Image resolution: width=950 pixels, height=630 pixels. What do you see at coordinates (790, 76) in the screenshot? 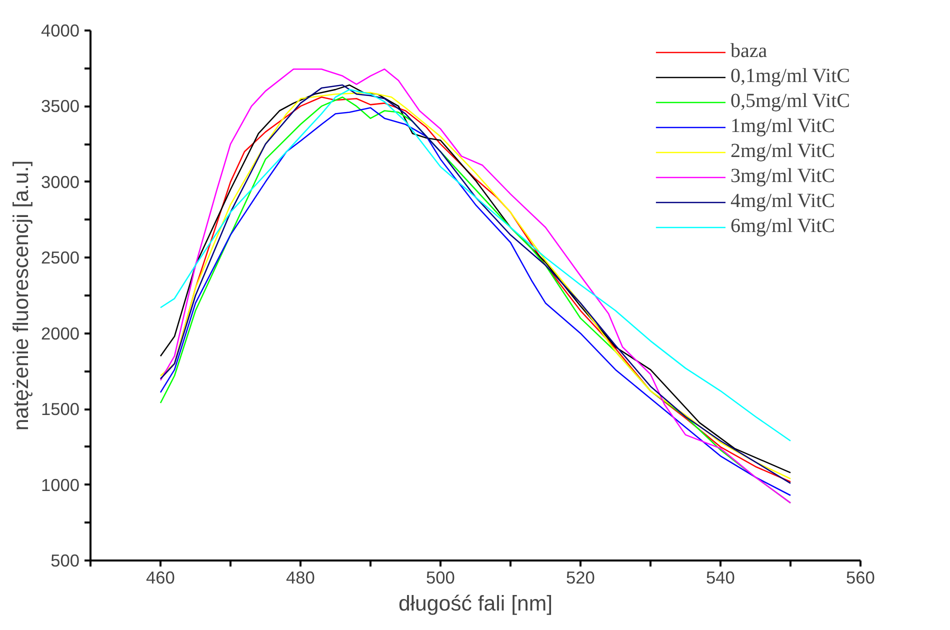
I see `legend-label: 0,1mg/ml VitC` at bounding box center [790, 76].